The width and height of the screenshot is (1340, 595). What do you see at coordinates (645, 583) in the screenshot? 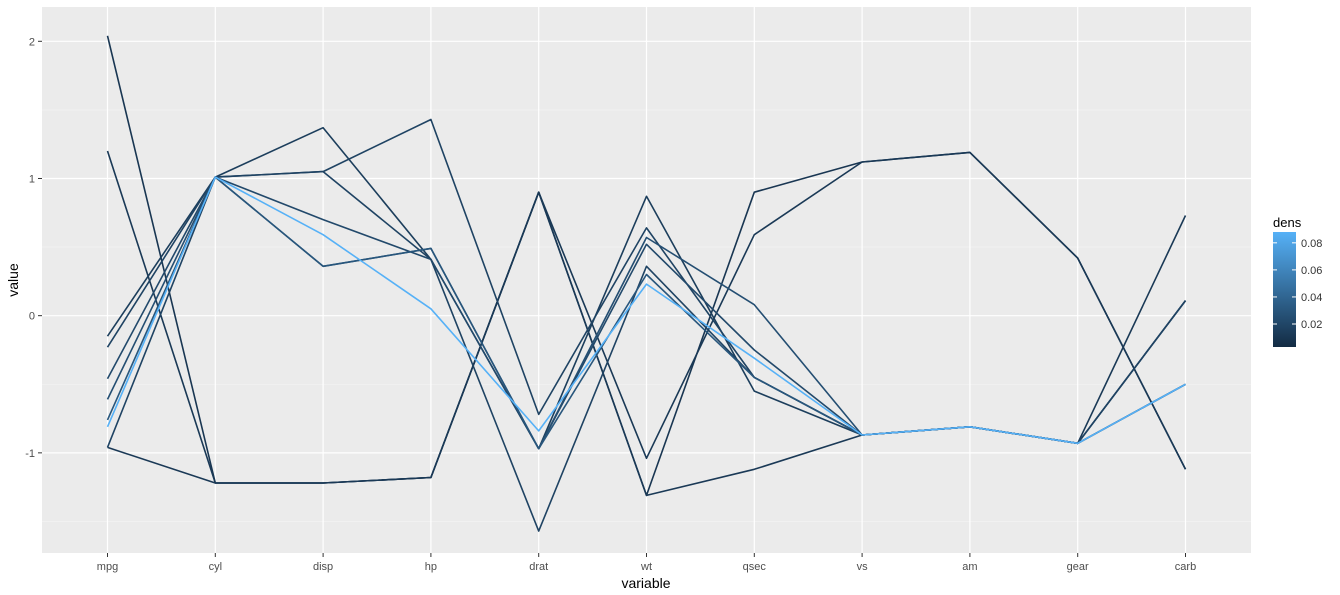
I see `x-axis-title: variable` at bounding box center [645, 583].